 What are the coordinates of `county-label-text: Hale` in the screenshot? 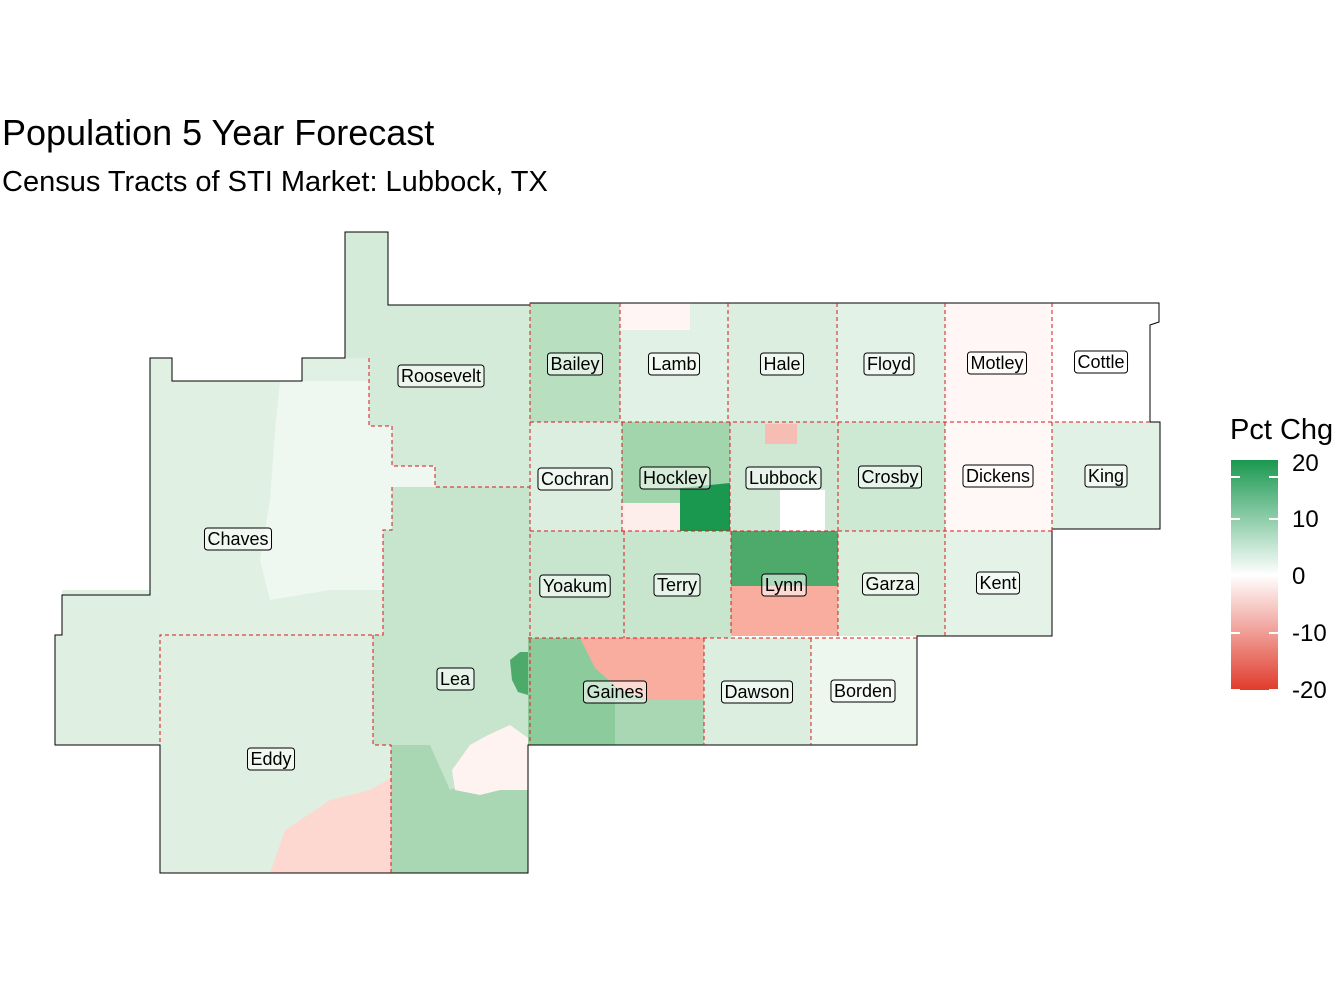 It's located at (781, 364).